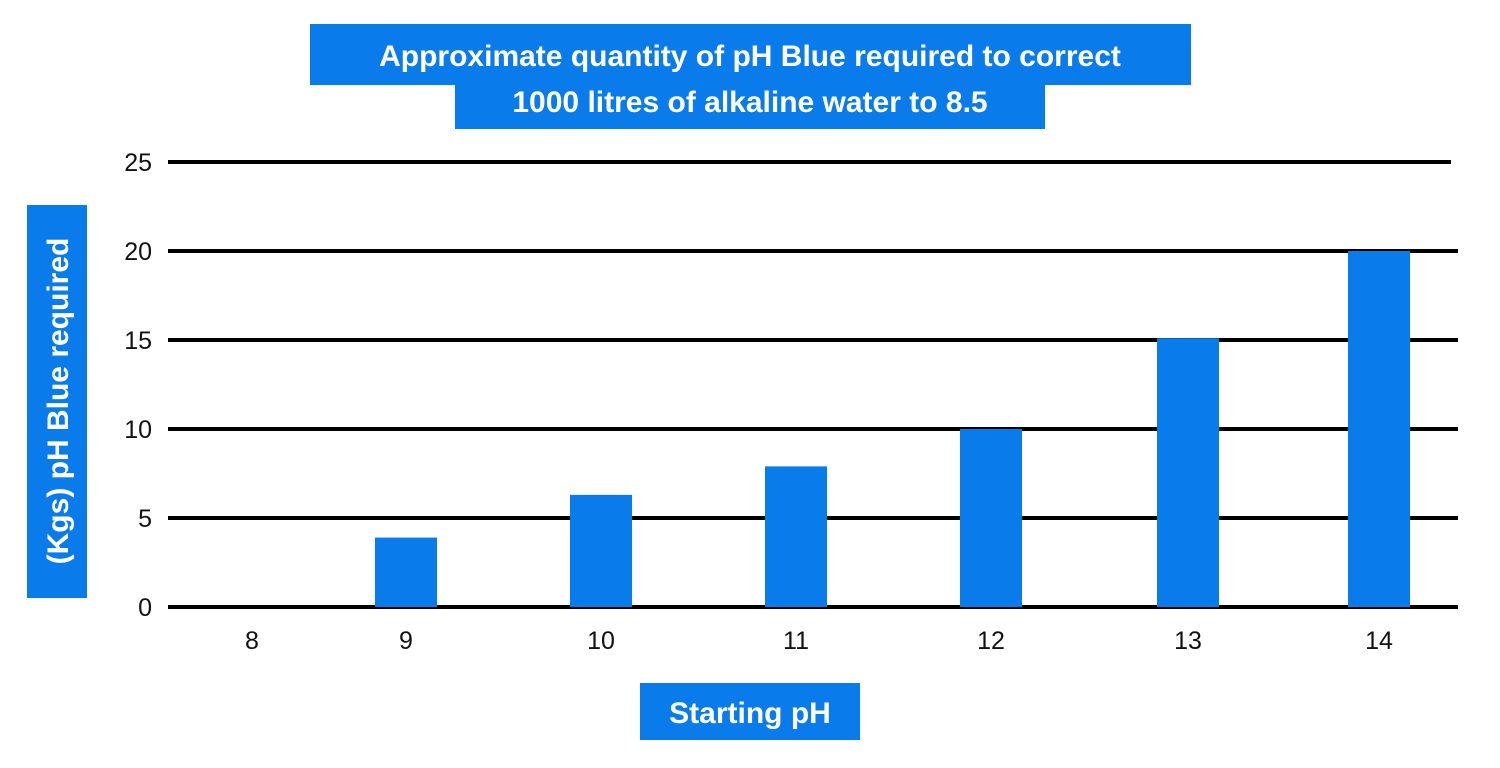 This screenshot has height=768, width=1500. What do you see at coordinates (138, 430) in the screenshot?
I see `y-tick-label: 10` at bounding box center [138, 430].